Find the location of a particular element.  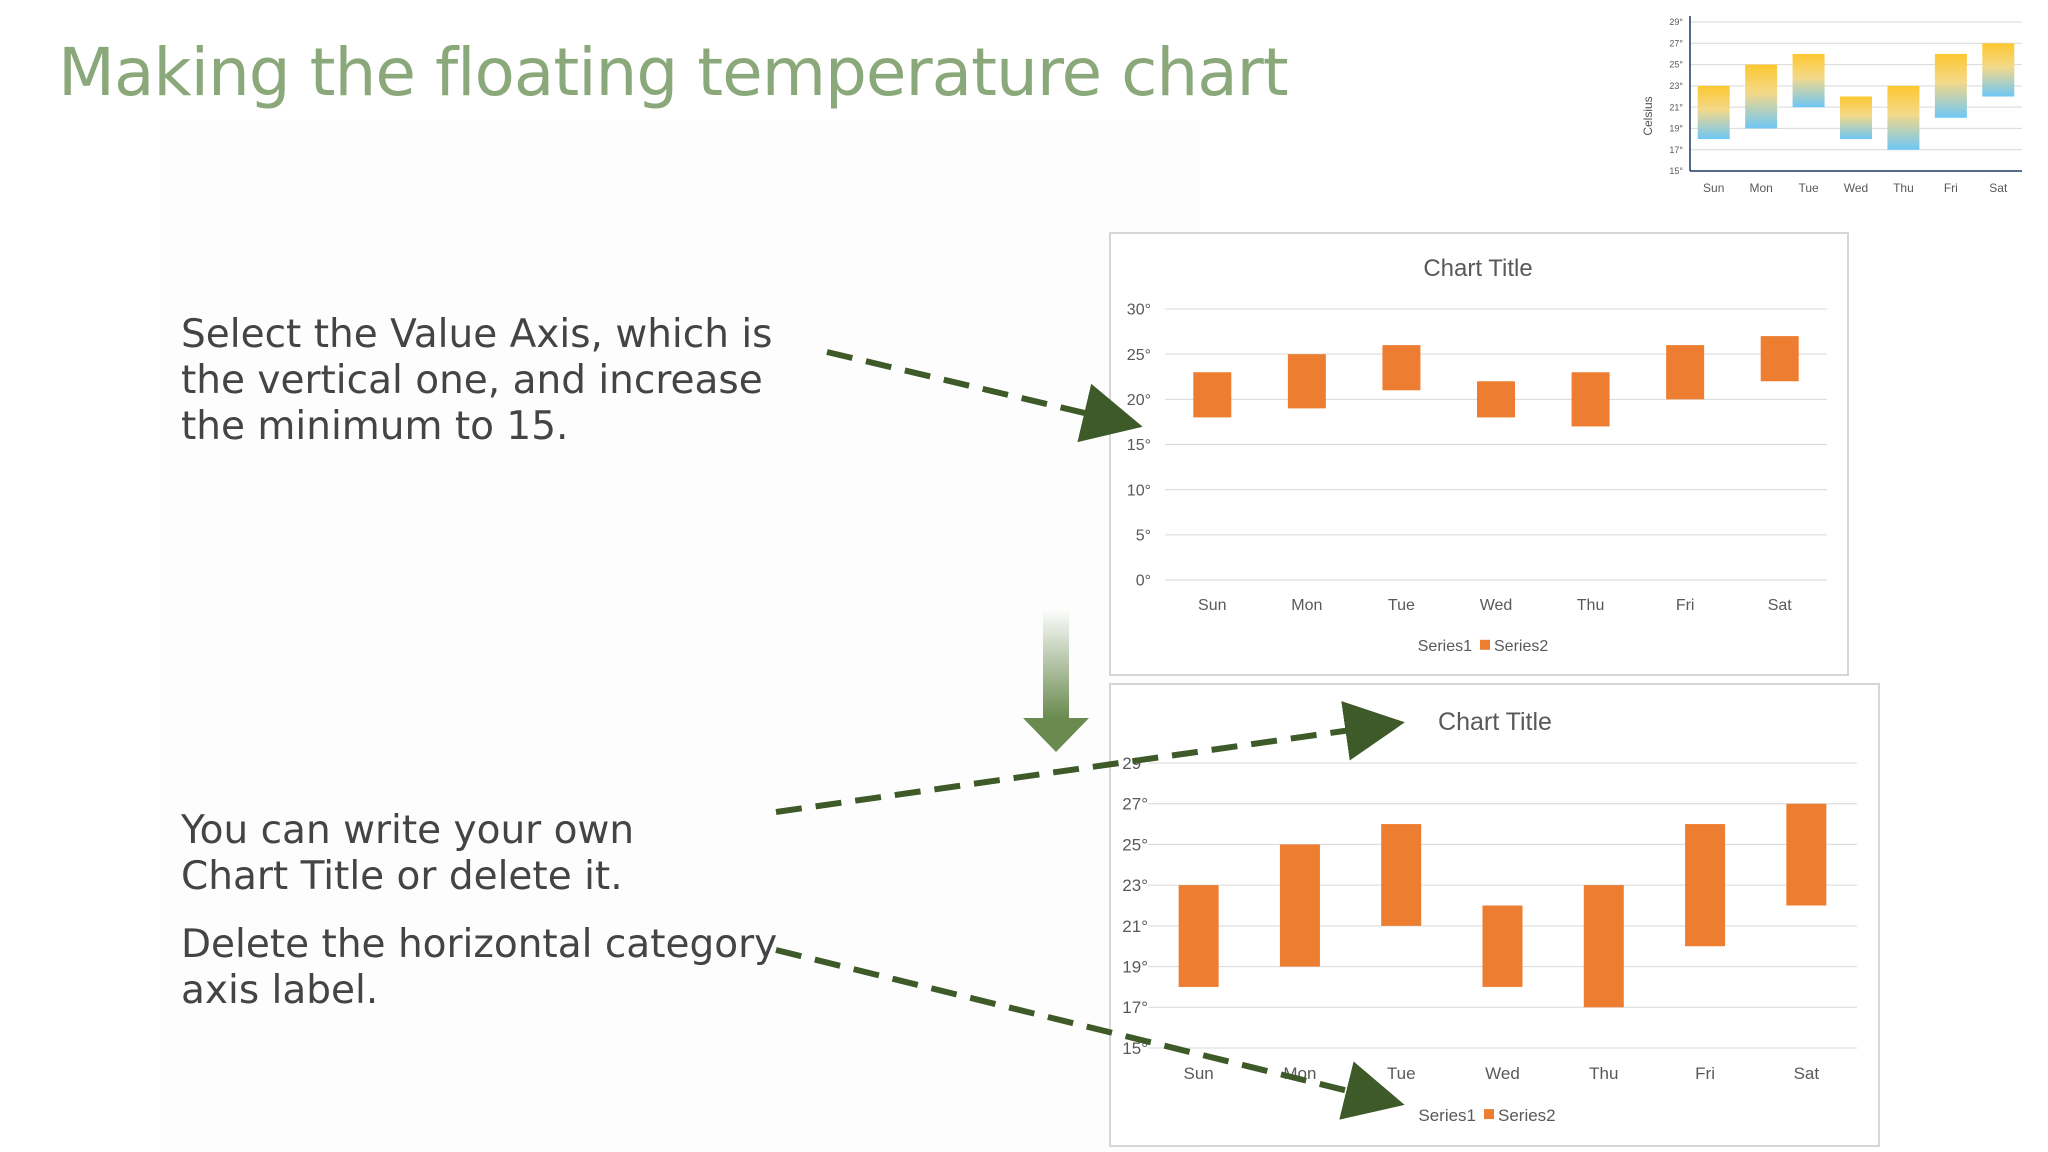

top-chart-title: Chart Title is located at coordinates (1477, 268).